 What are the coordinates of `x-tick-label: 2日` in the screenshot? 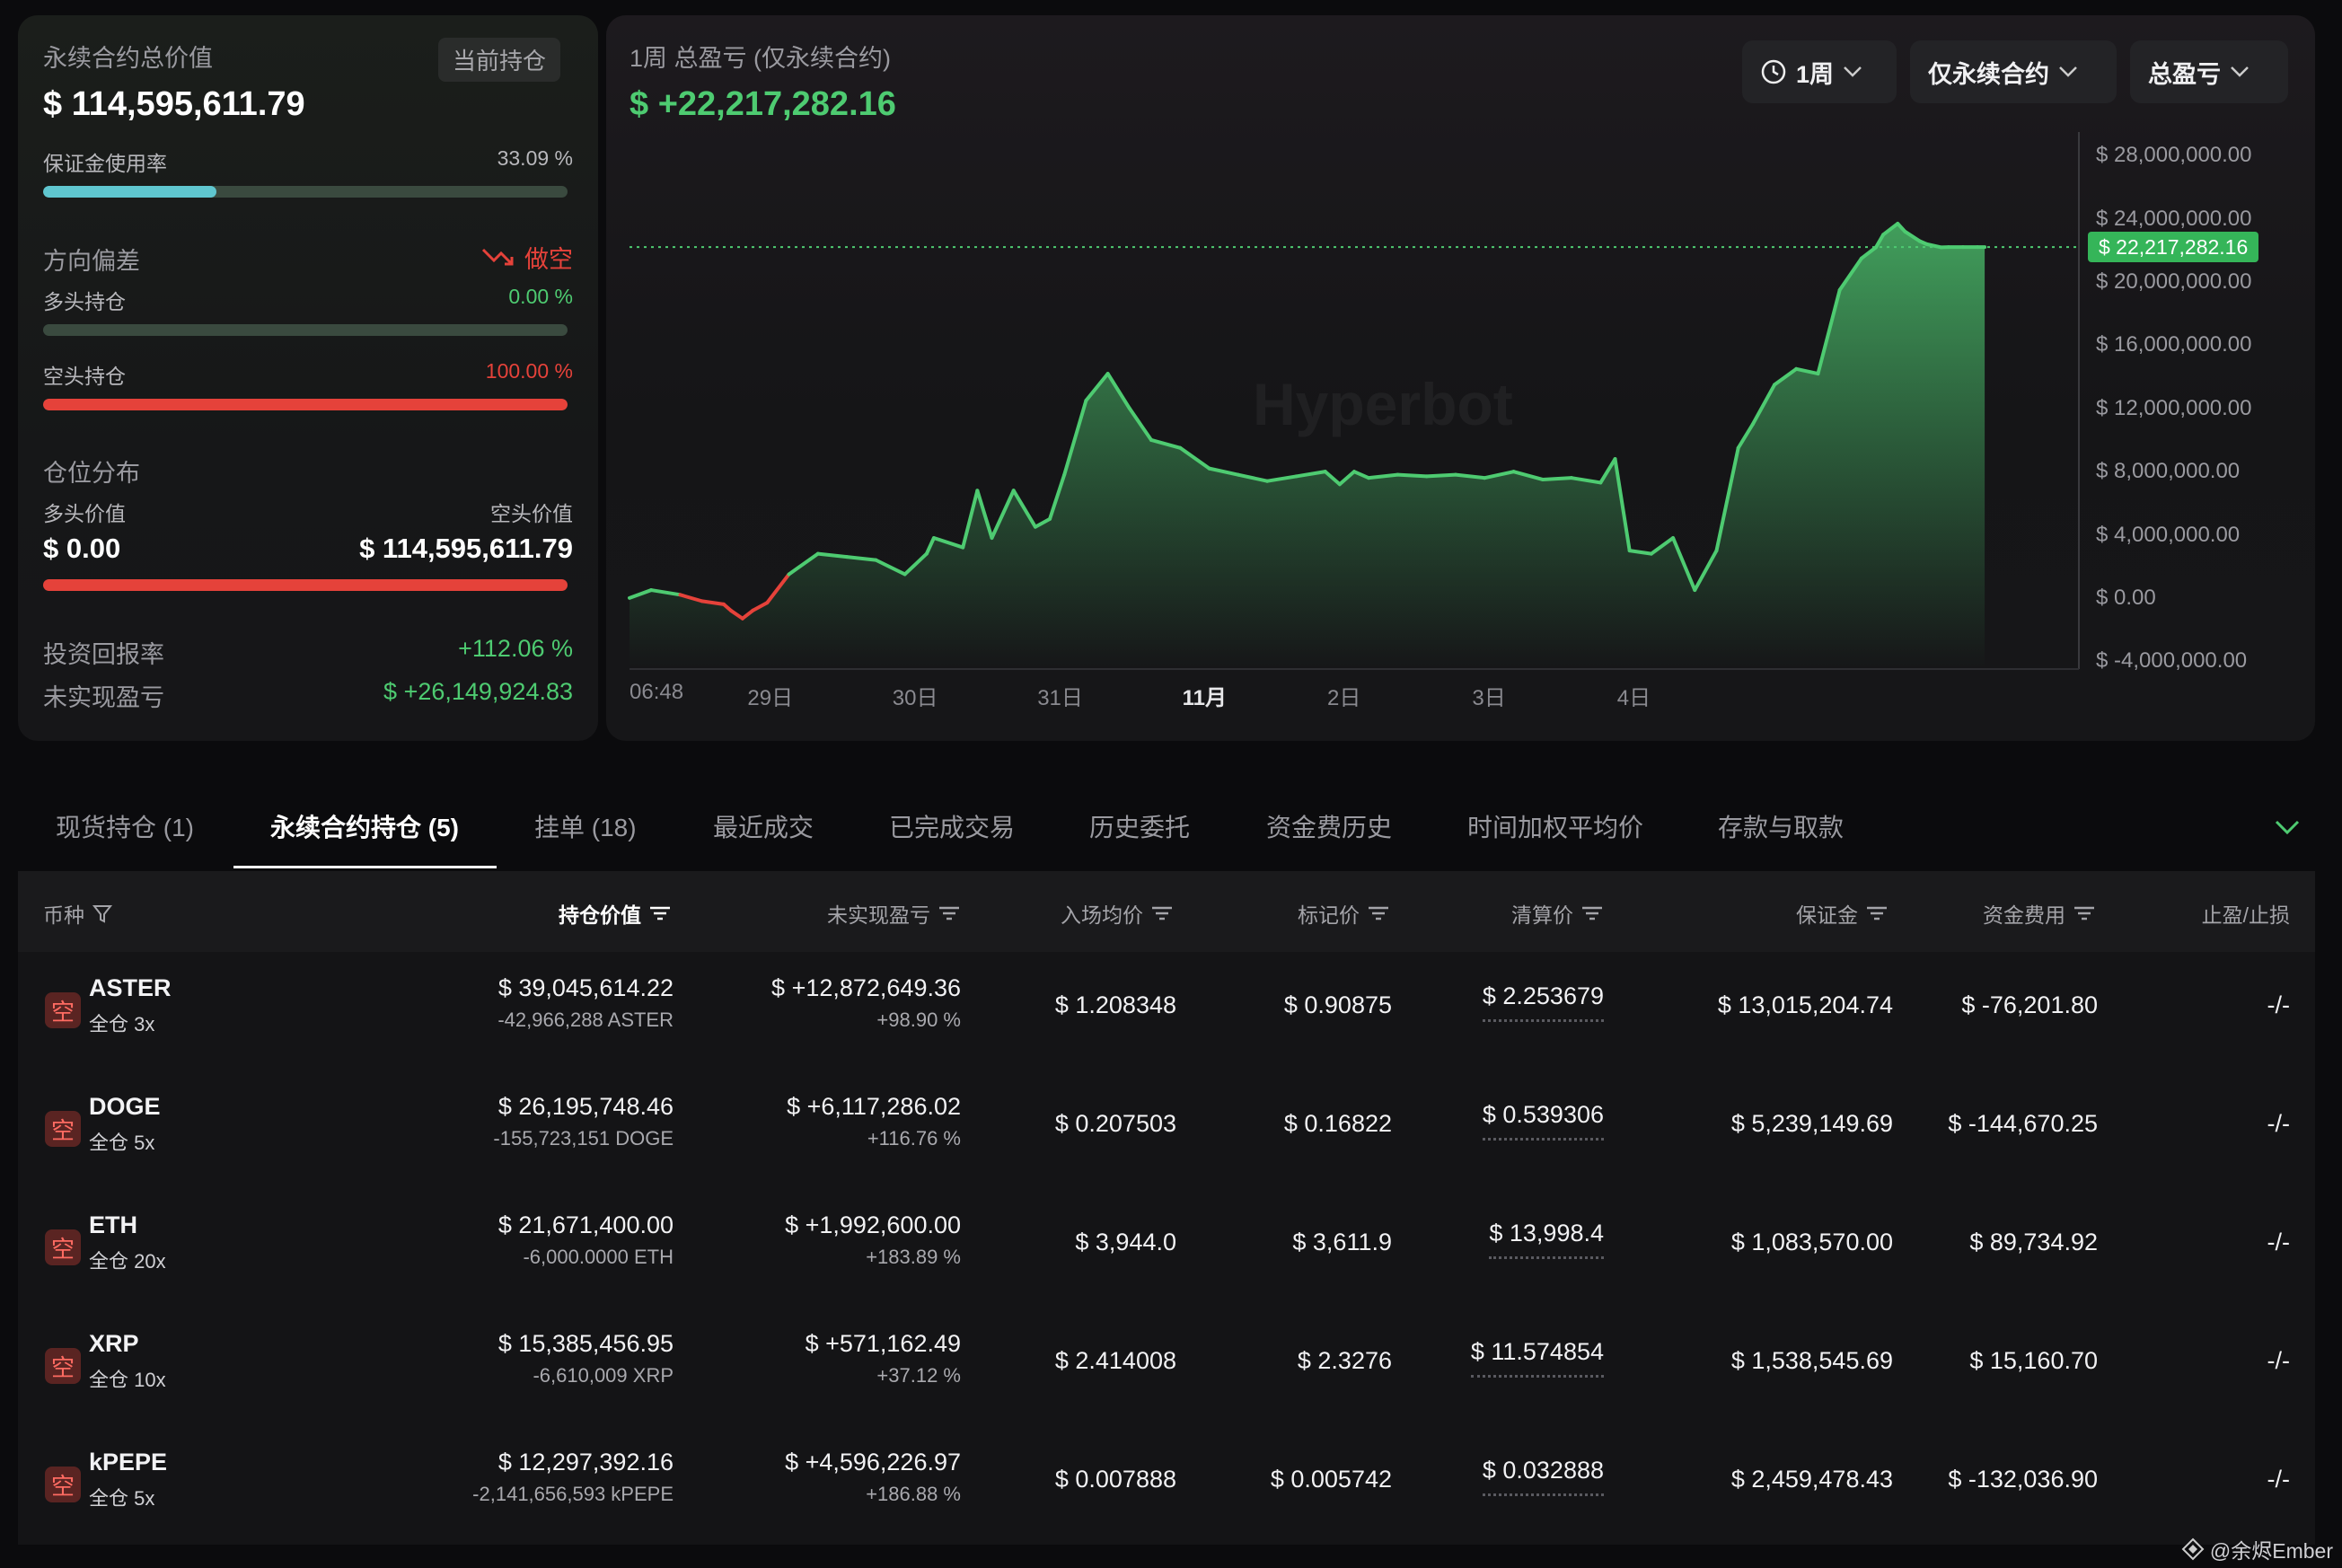 It's located at (1344, 698).